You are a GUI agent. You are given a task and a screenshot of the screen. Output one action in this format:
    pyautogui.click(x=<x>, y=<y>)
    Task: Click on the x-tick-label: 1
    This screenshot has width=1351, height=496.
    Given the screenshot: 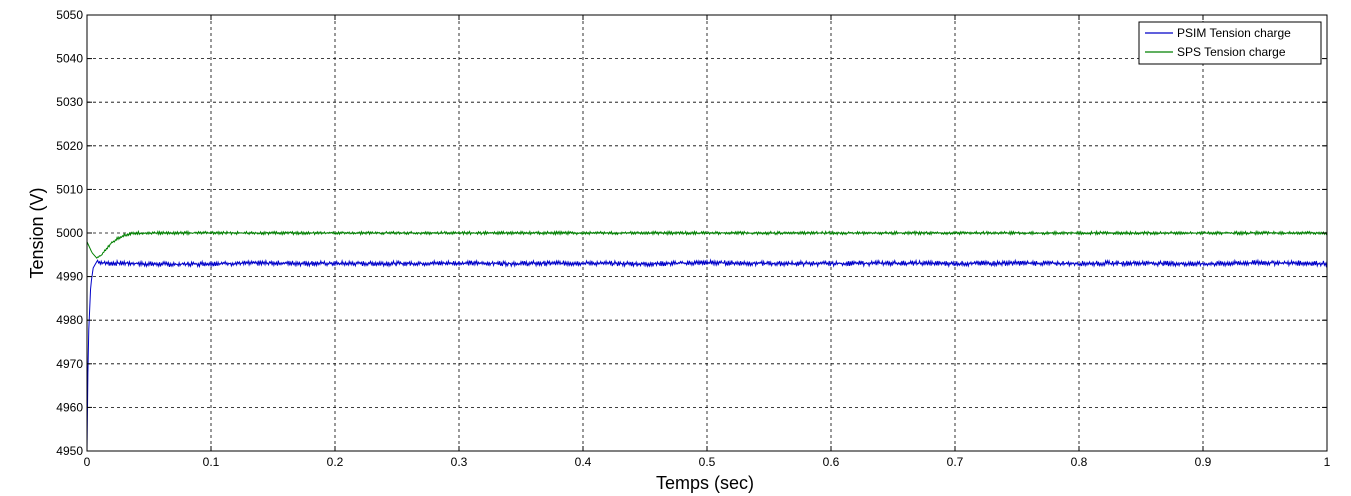 What is the action you would take?
    pyautogui.click(x=1327, y=462)
    